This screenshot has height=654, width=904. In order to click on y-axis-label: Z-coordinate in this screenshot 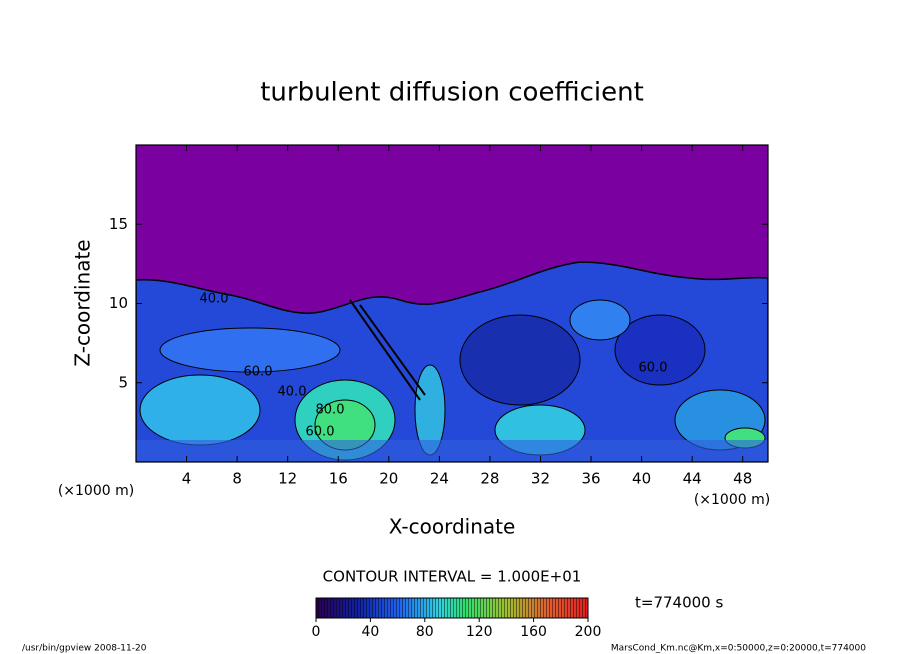, I will do `click(83, 302)`.